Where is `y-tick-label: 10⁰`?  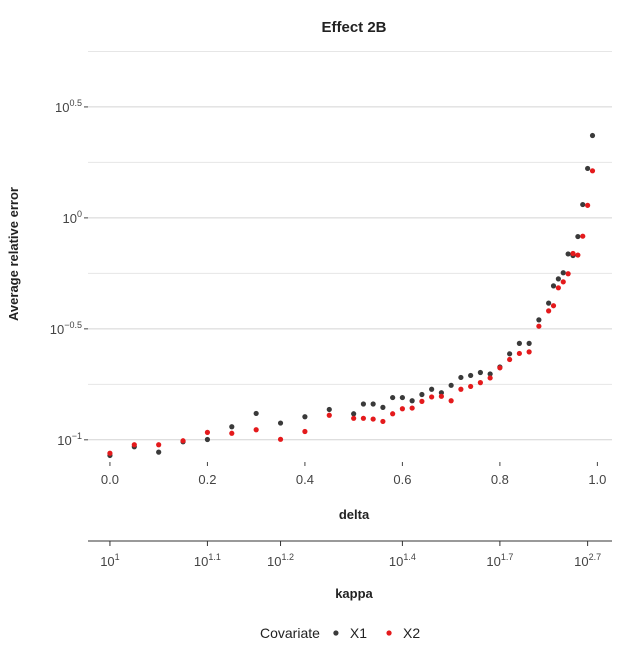 y-tick-label: 10⁰ is located at coordinates (72, 217).